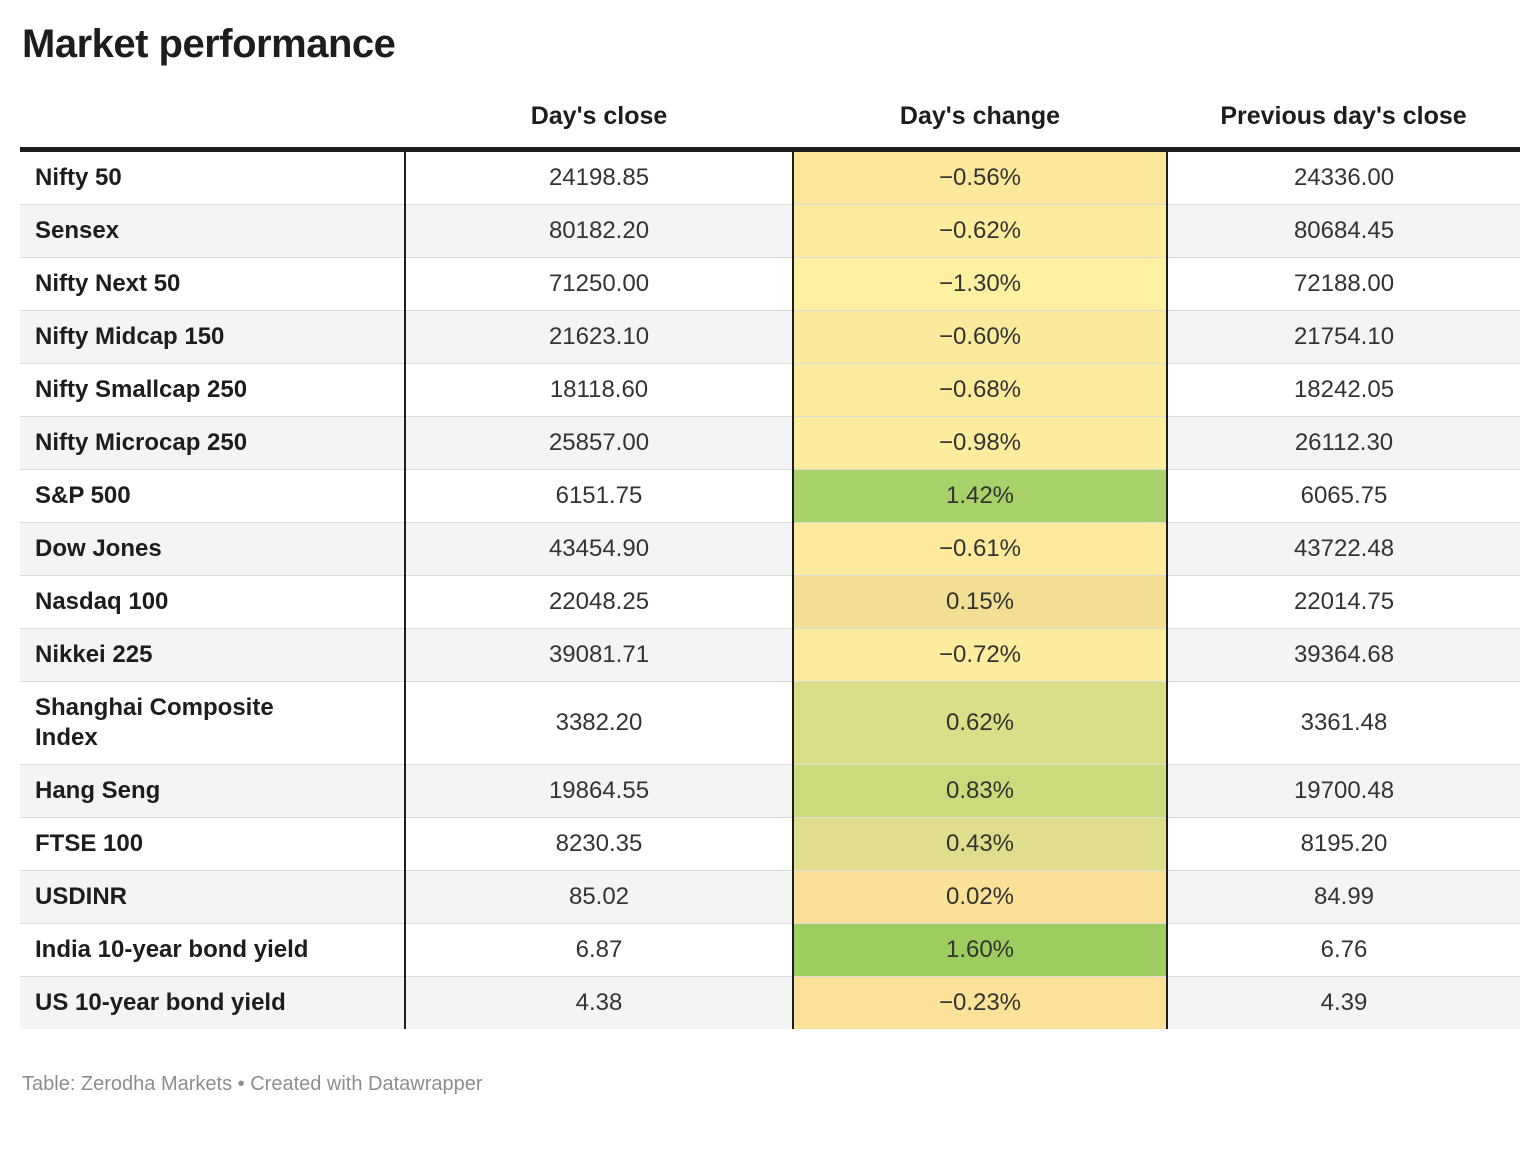  I want to click on row-label: Nifty 50, so click(78, 177).